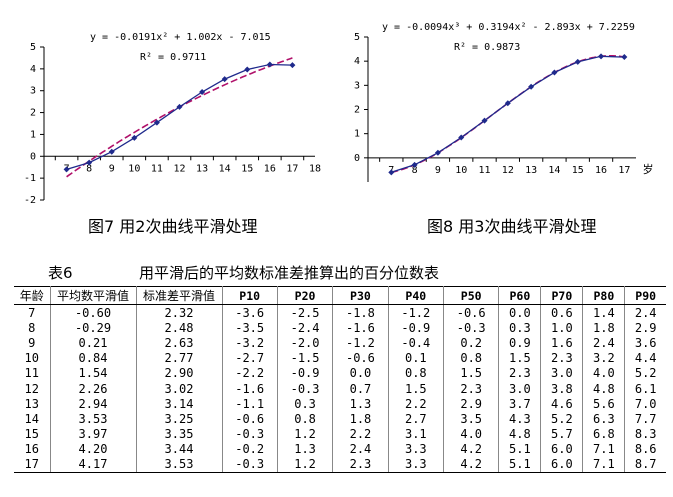  Describe the element at coordinates (93, 465) in the screenshot. I see `table-cell: 4.17` at that location.